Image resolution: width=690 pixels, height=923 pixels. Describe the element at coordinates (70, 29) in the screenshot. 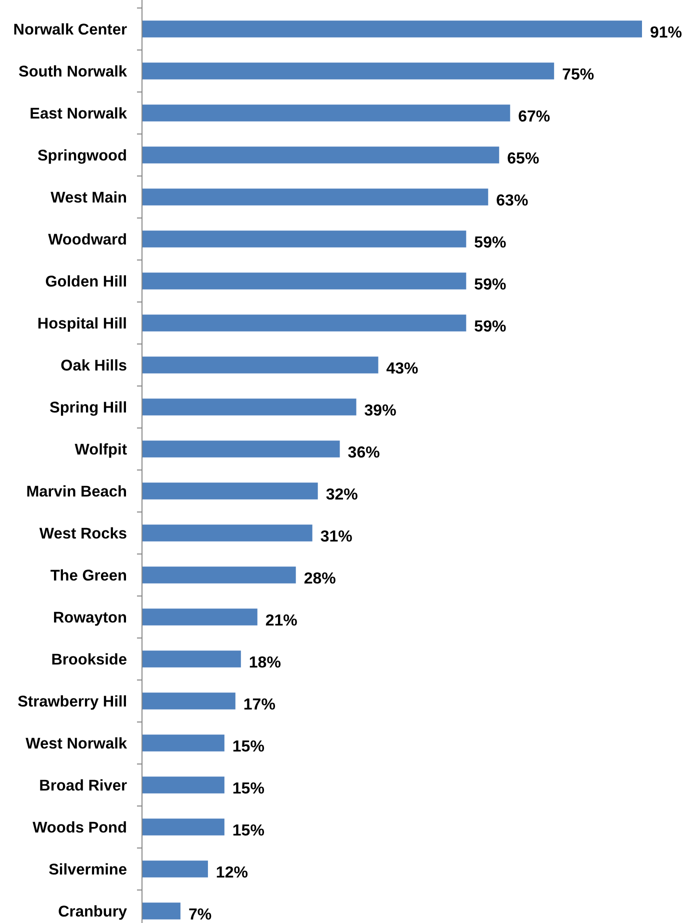

I see `y-tick-label: Norwalk Center` at that location.